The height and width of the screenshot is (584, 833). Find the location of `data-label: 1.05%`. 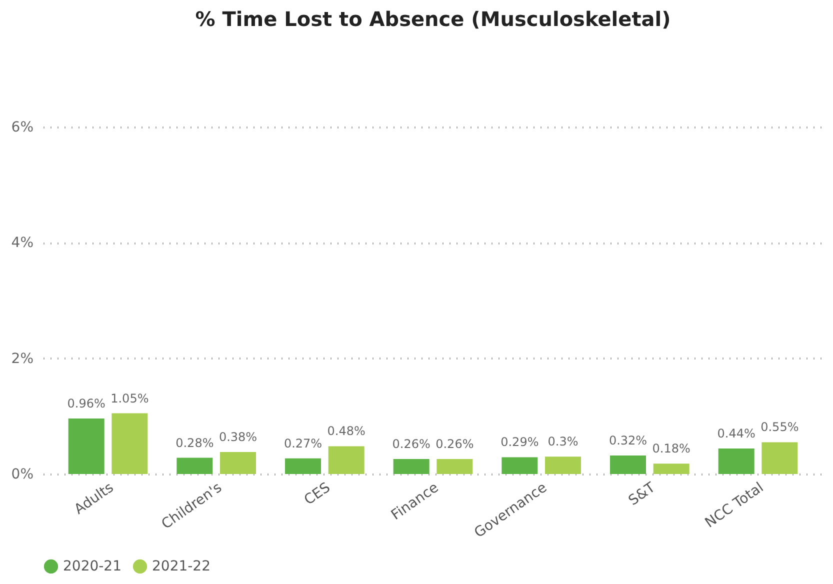

data-label: 1.05% is located at coordinates (129, 398).